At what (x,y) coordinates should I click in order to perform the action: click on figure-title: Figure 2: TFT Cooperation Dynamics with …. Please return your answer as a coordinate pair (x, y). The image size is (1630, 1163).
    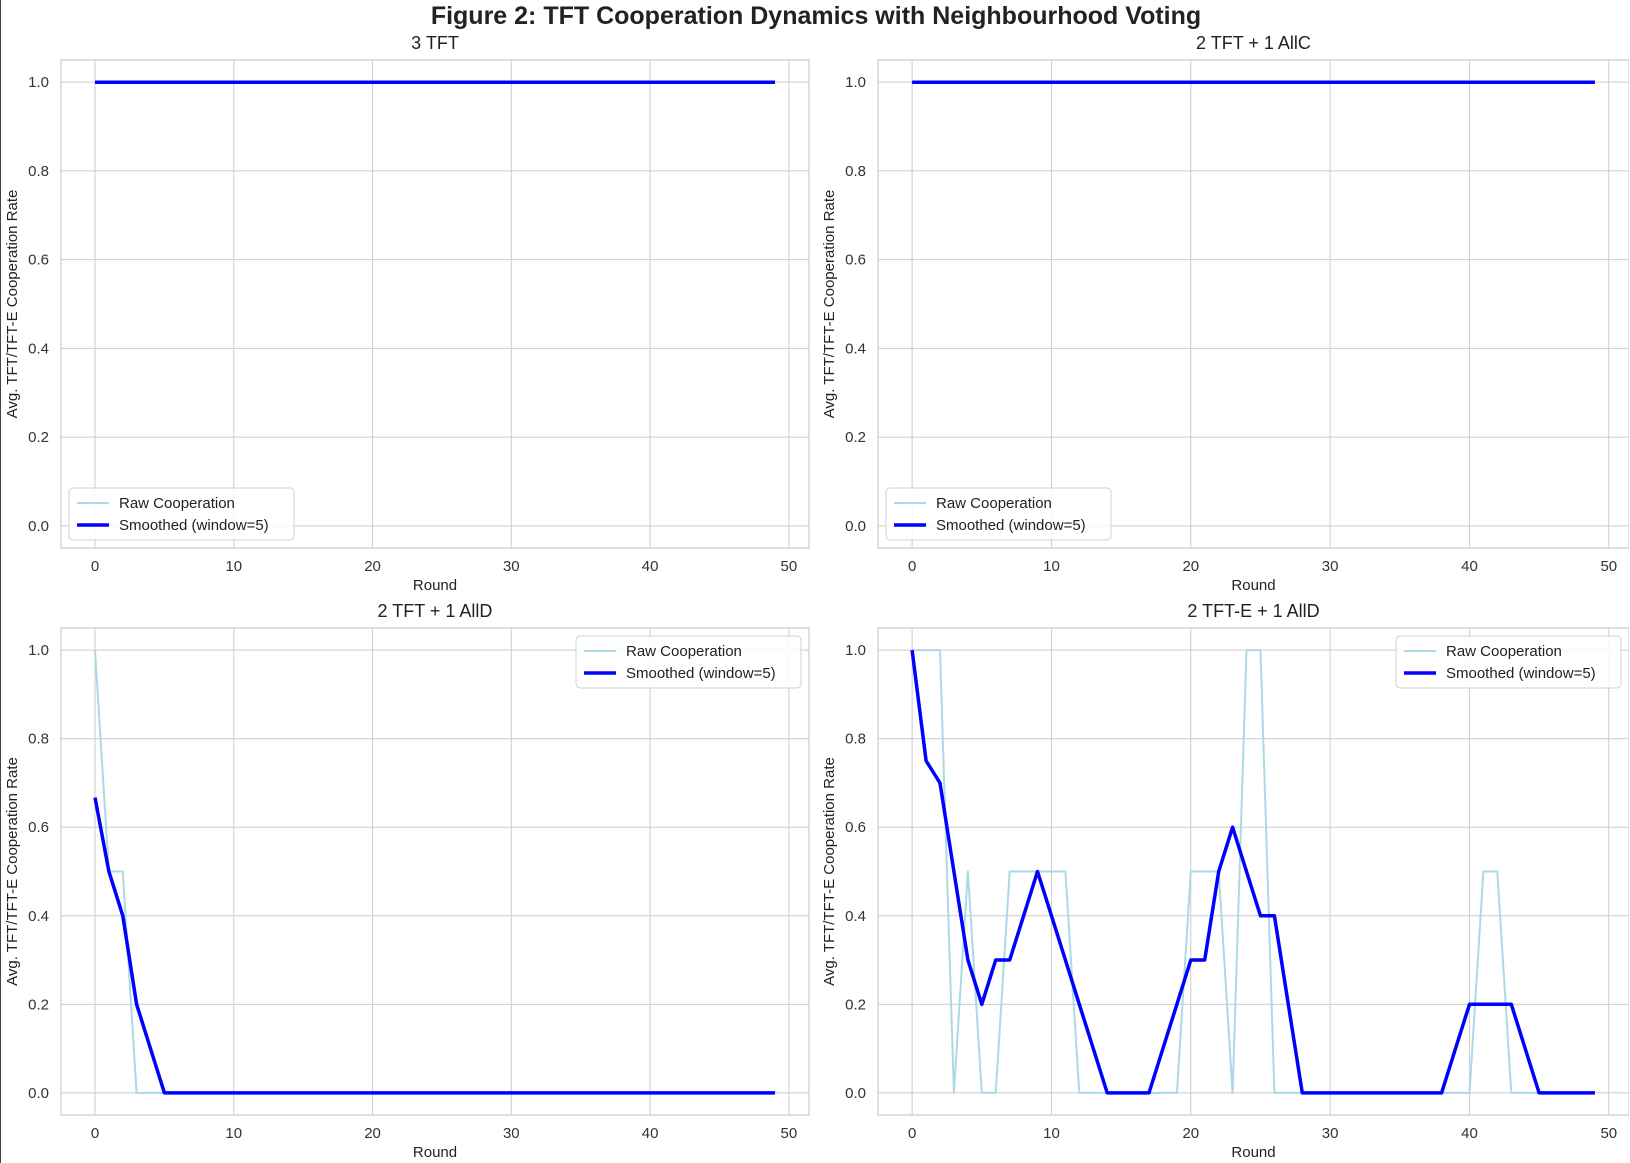
    Looking at the image, I should click on (816, 16).